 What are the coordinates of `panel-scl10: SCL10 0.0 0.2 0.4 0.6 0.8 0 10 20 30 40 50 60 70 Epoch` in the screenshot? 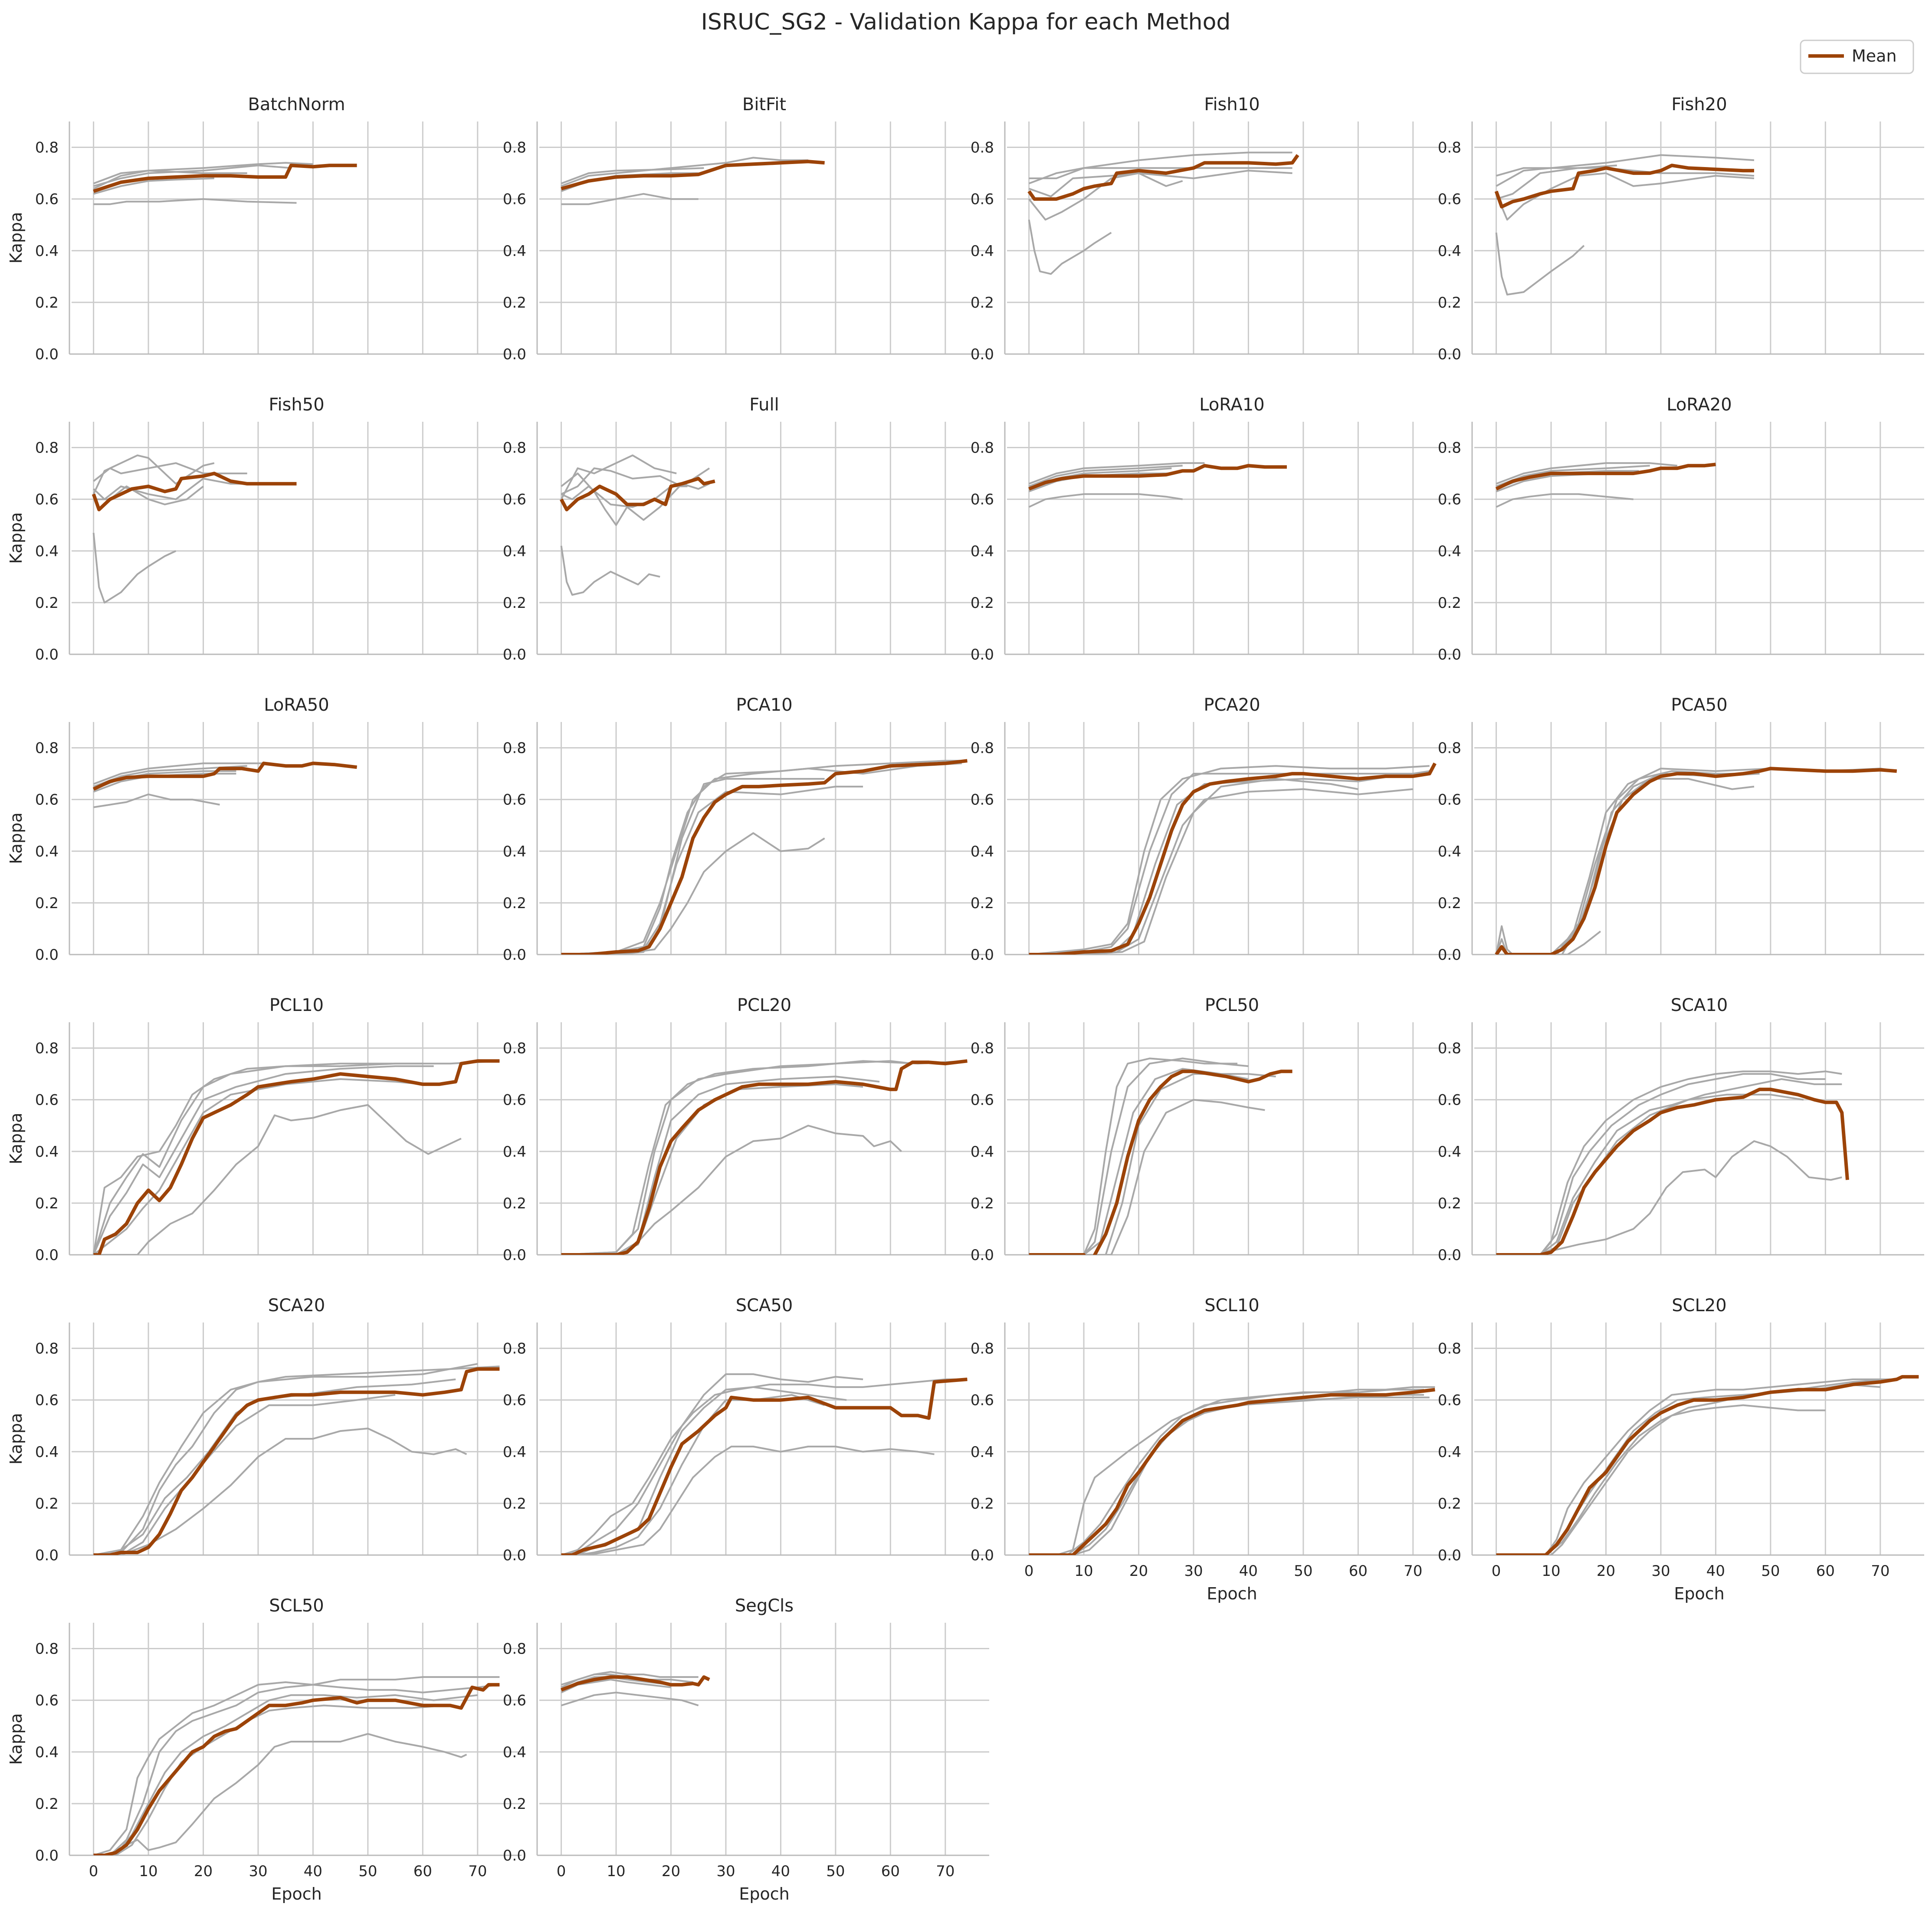 It's located at (1214, 1449).